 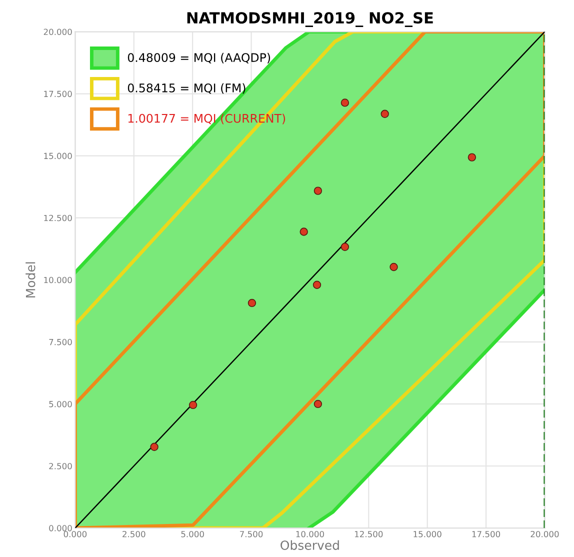 I want to click on chart-title: NATMODSMHI_2019_ NO2_SE, so click(x=310, y=20).